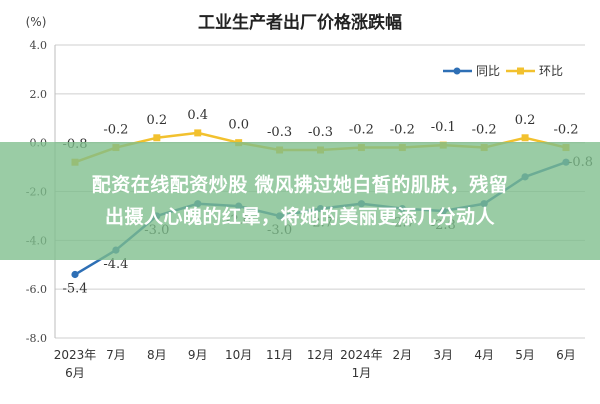 Image resolution: width=600 pixels, height=404 pixels. I want to click on y-axis-label: (%), so click(36, 22).